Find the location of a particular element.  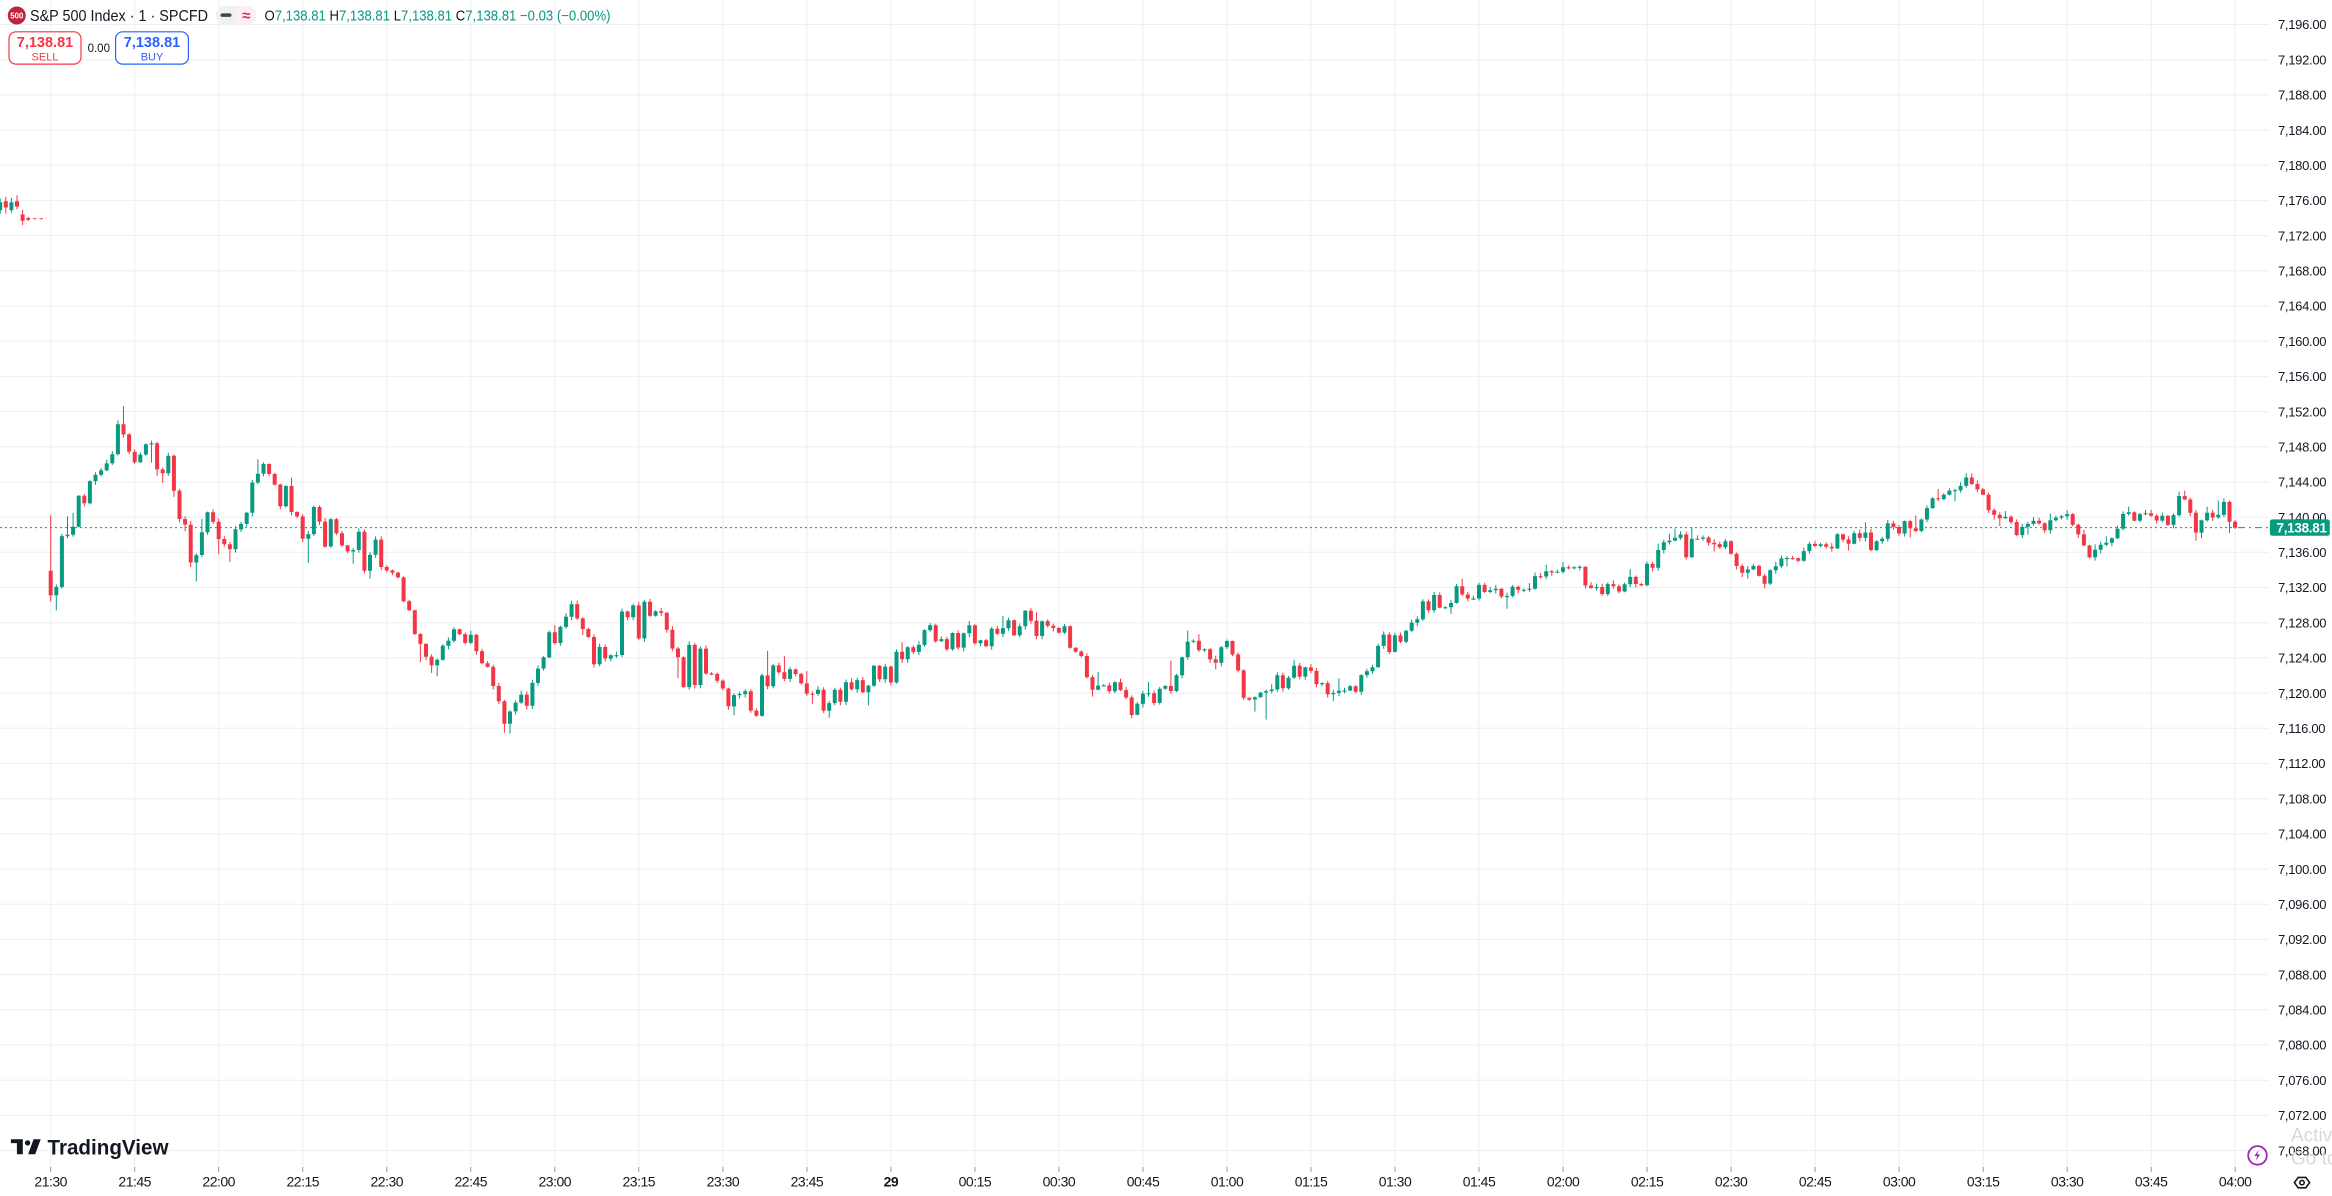

svg-text: 7,124.00 is located at coordinates (2302, 658).